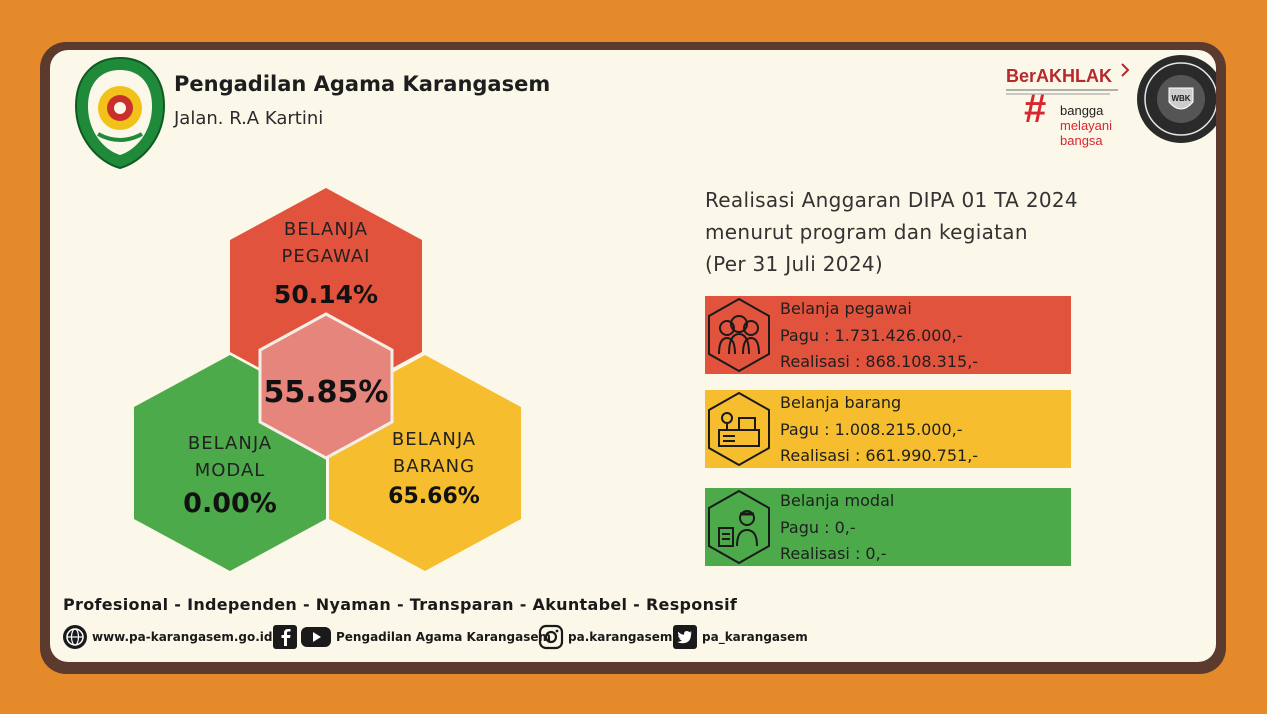 This screenshot has width=1267, height=714. I want to click on zona-integritas-badge: WBK, so click(1176, 99).